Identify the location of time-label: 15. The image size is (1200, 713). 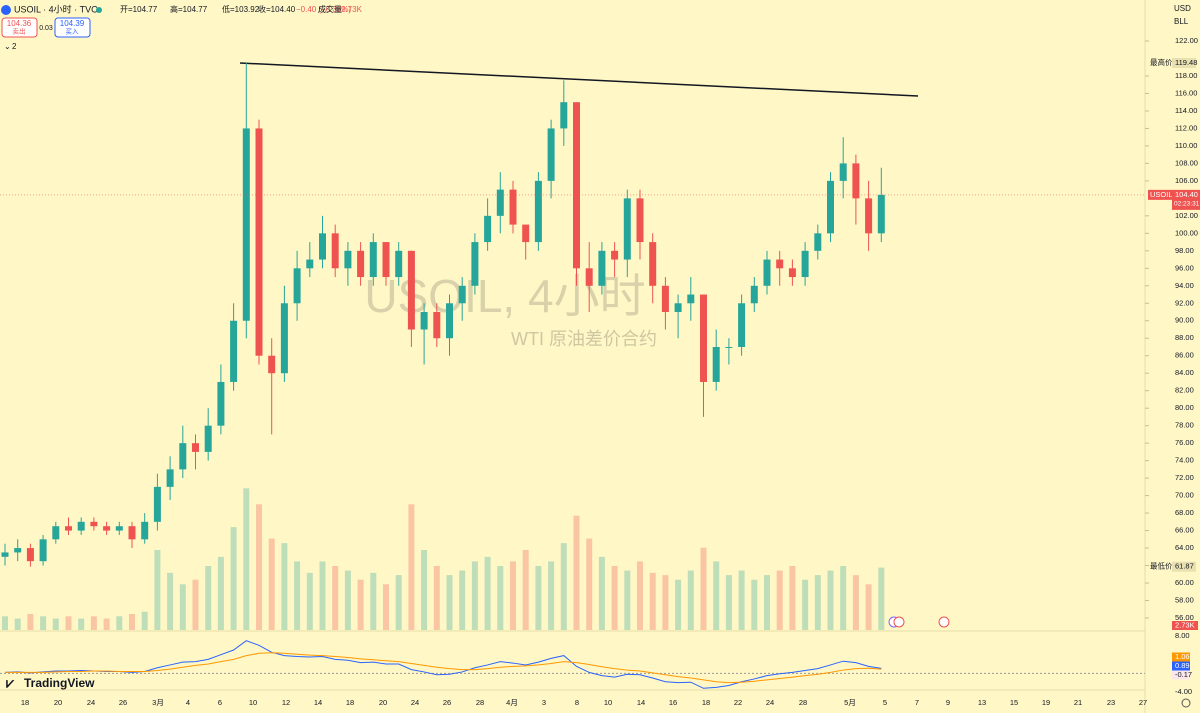
(1014, 702).